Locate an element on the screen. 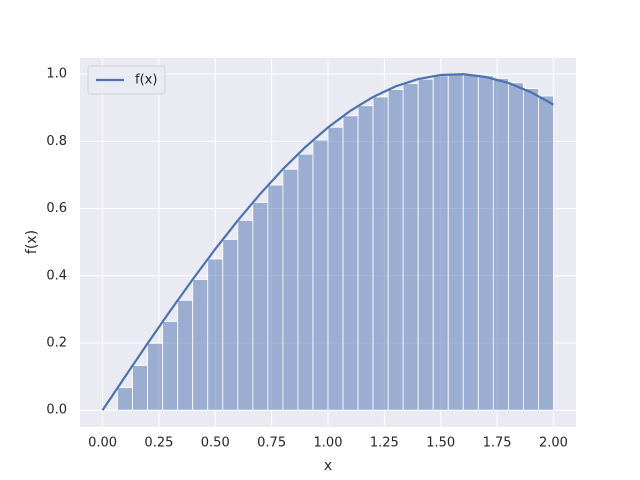 The image size is (640, 480). x-tick-label: 1.25 is located at coordinates (384, 443).